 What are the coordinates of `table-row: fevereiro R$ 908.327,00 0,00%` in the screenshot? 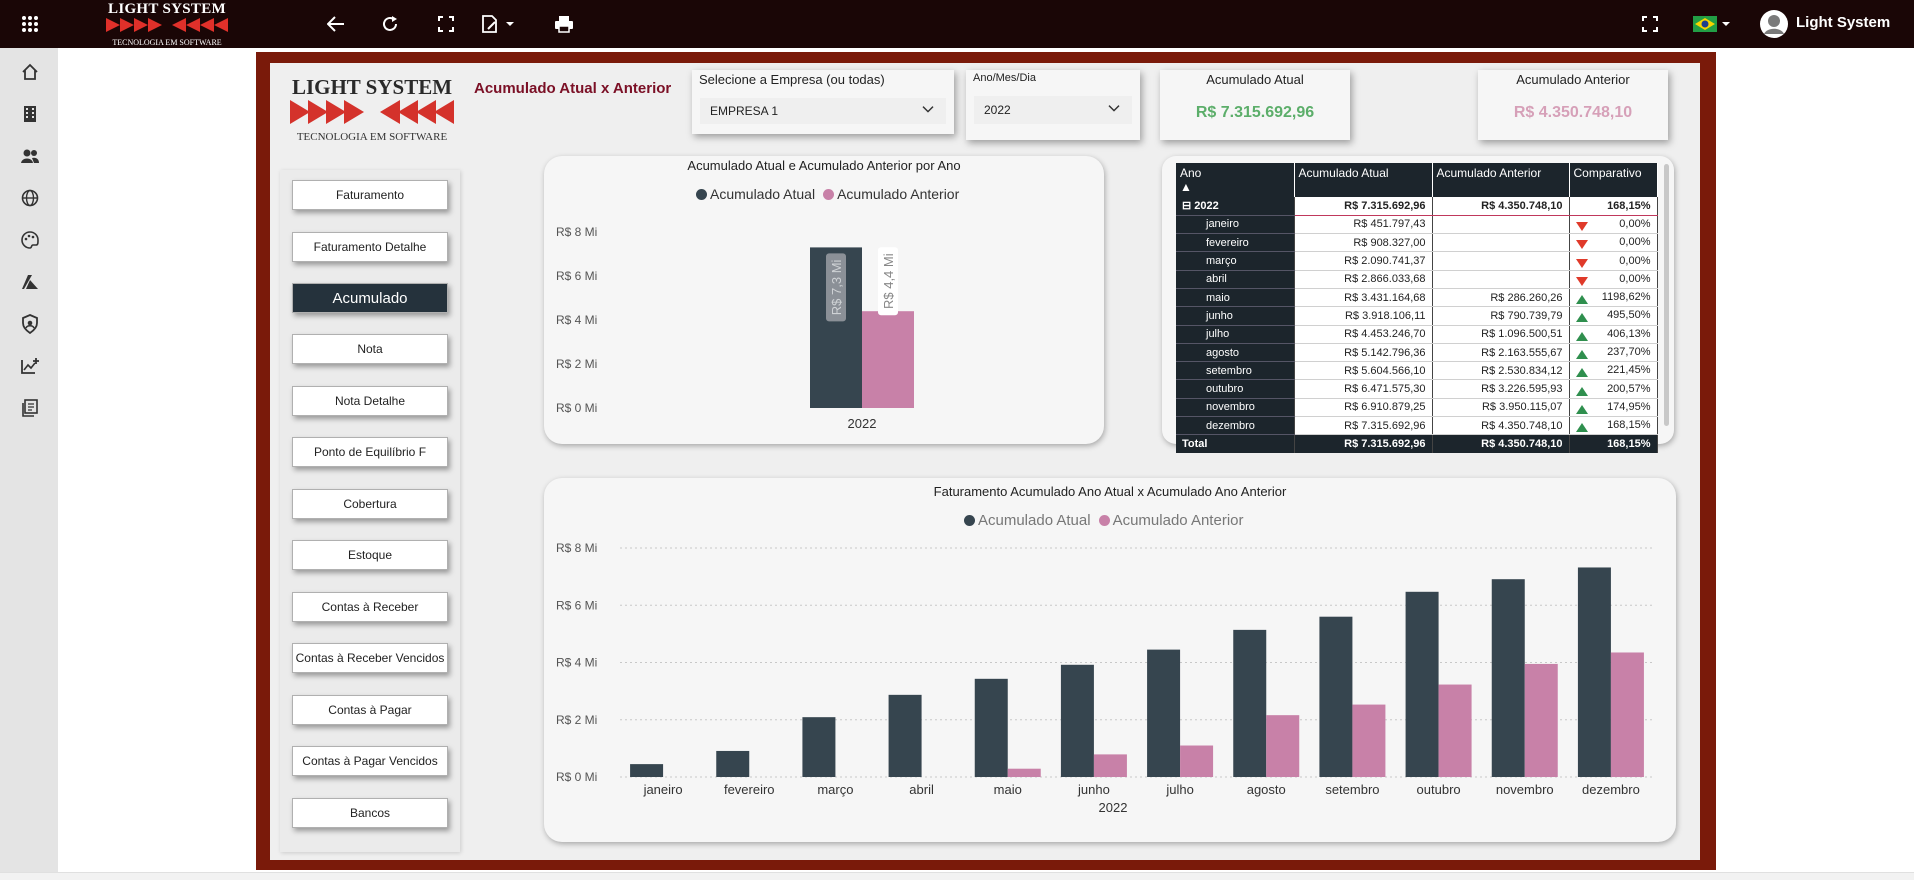 It's located at (1417, 243).